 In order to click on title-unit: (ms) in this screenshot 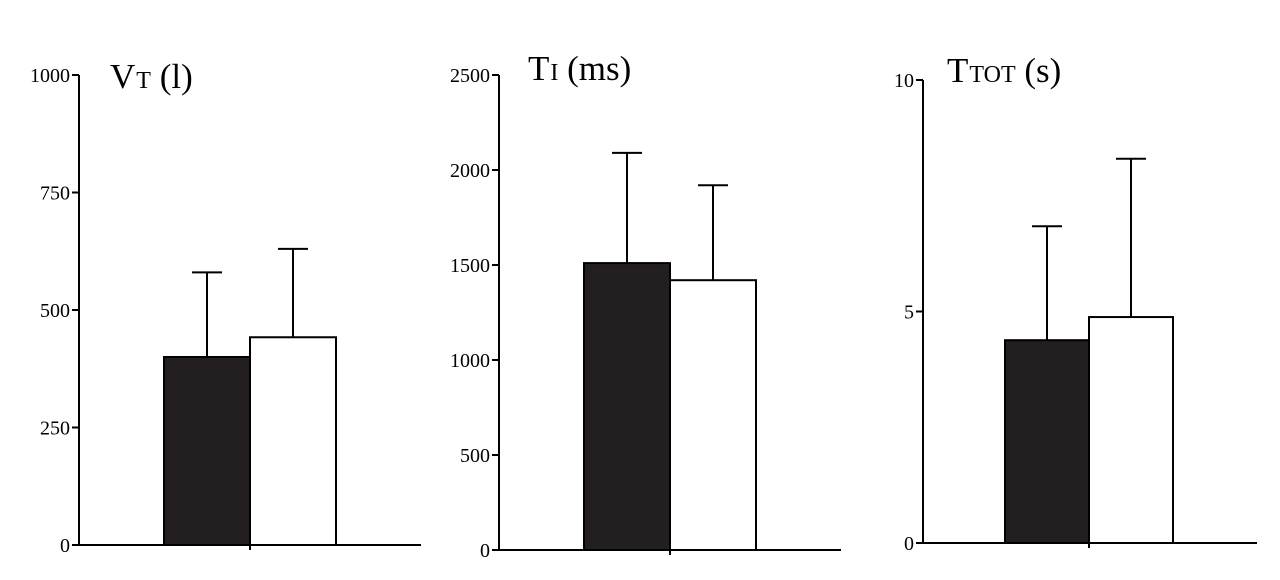, I will do `click(594, 68)`.